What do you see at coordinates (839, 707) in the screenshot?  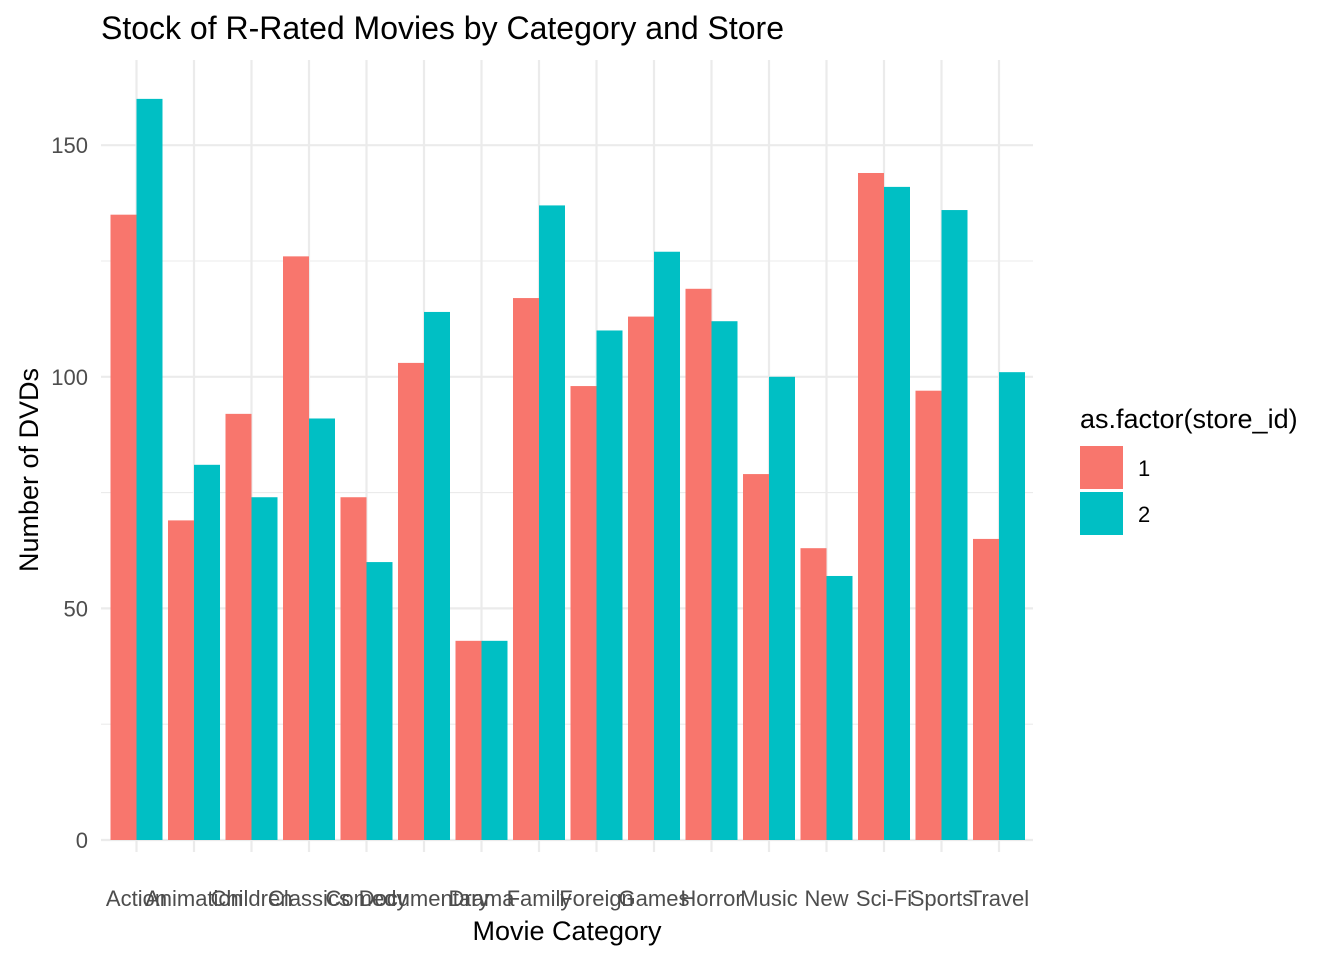 I see `bar-store-2-new` at bounding box center [839, 707].